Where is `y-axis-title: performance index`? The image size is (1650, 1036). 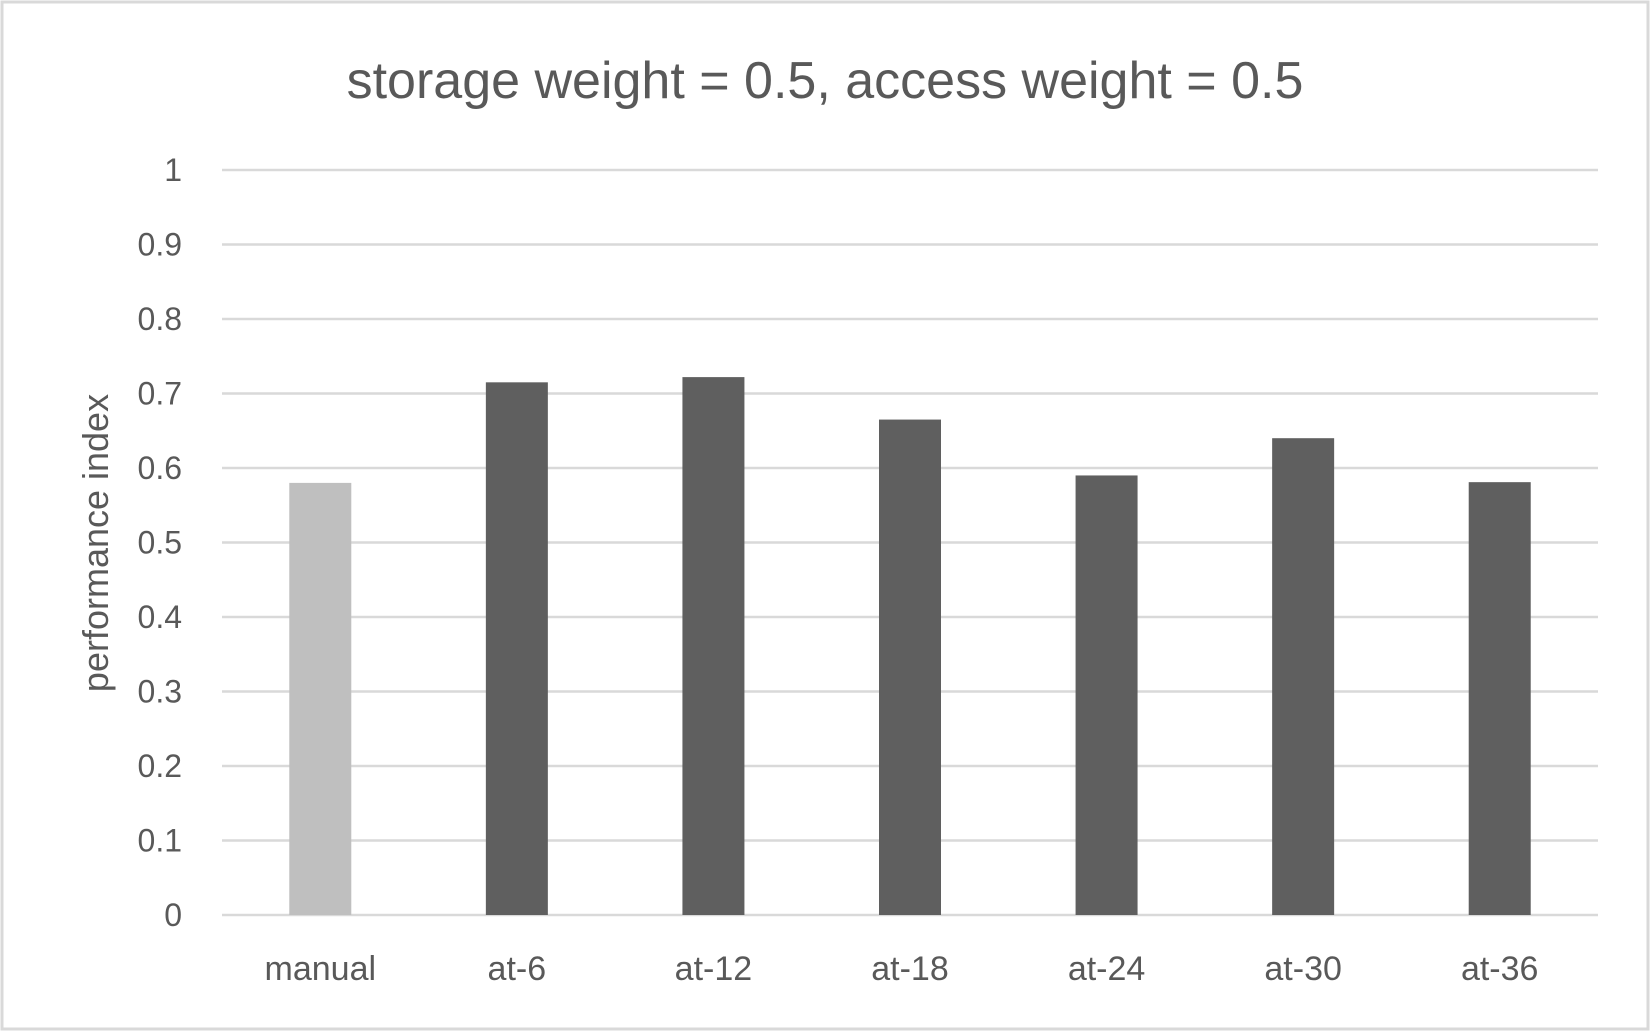 y-axis-title: performance index is located at coordinates (95, 543).